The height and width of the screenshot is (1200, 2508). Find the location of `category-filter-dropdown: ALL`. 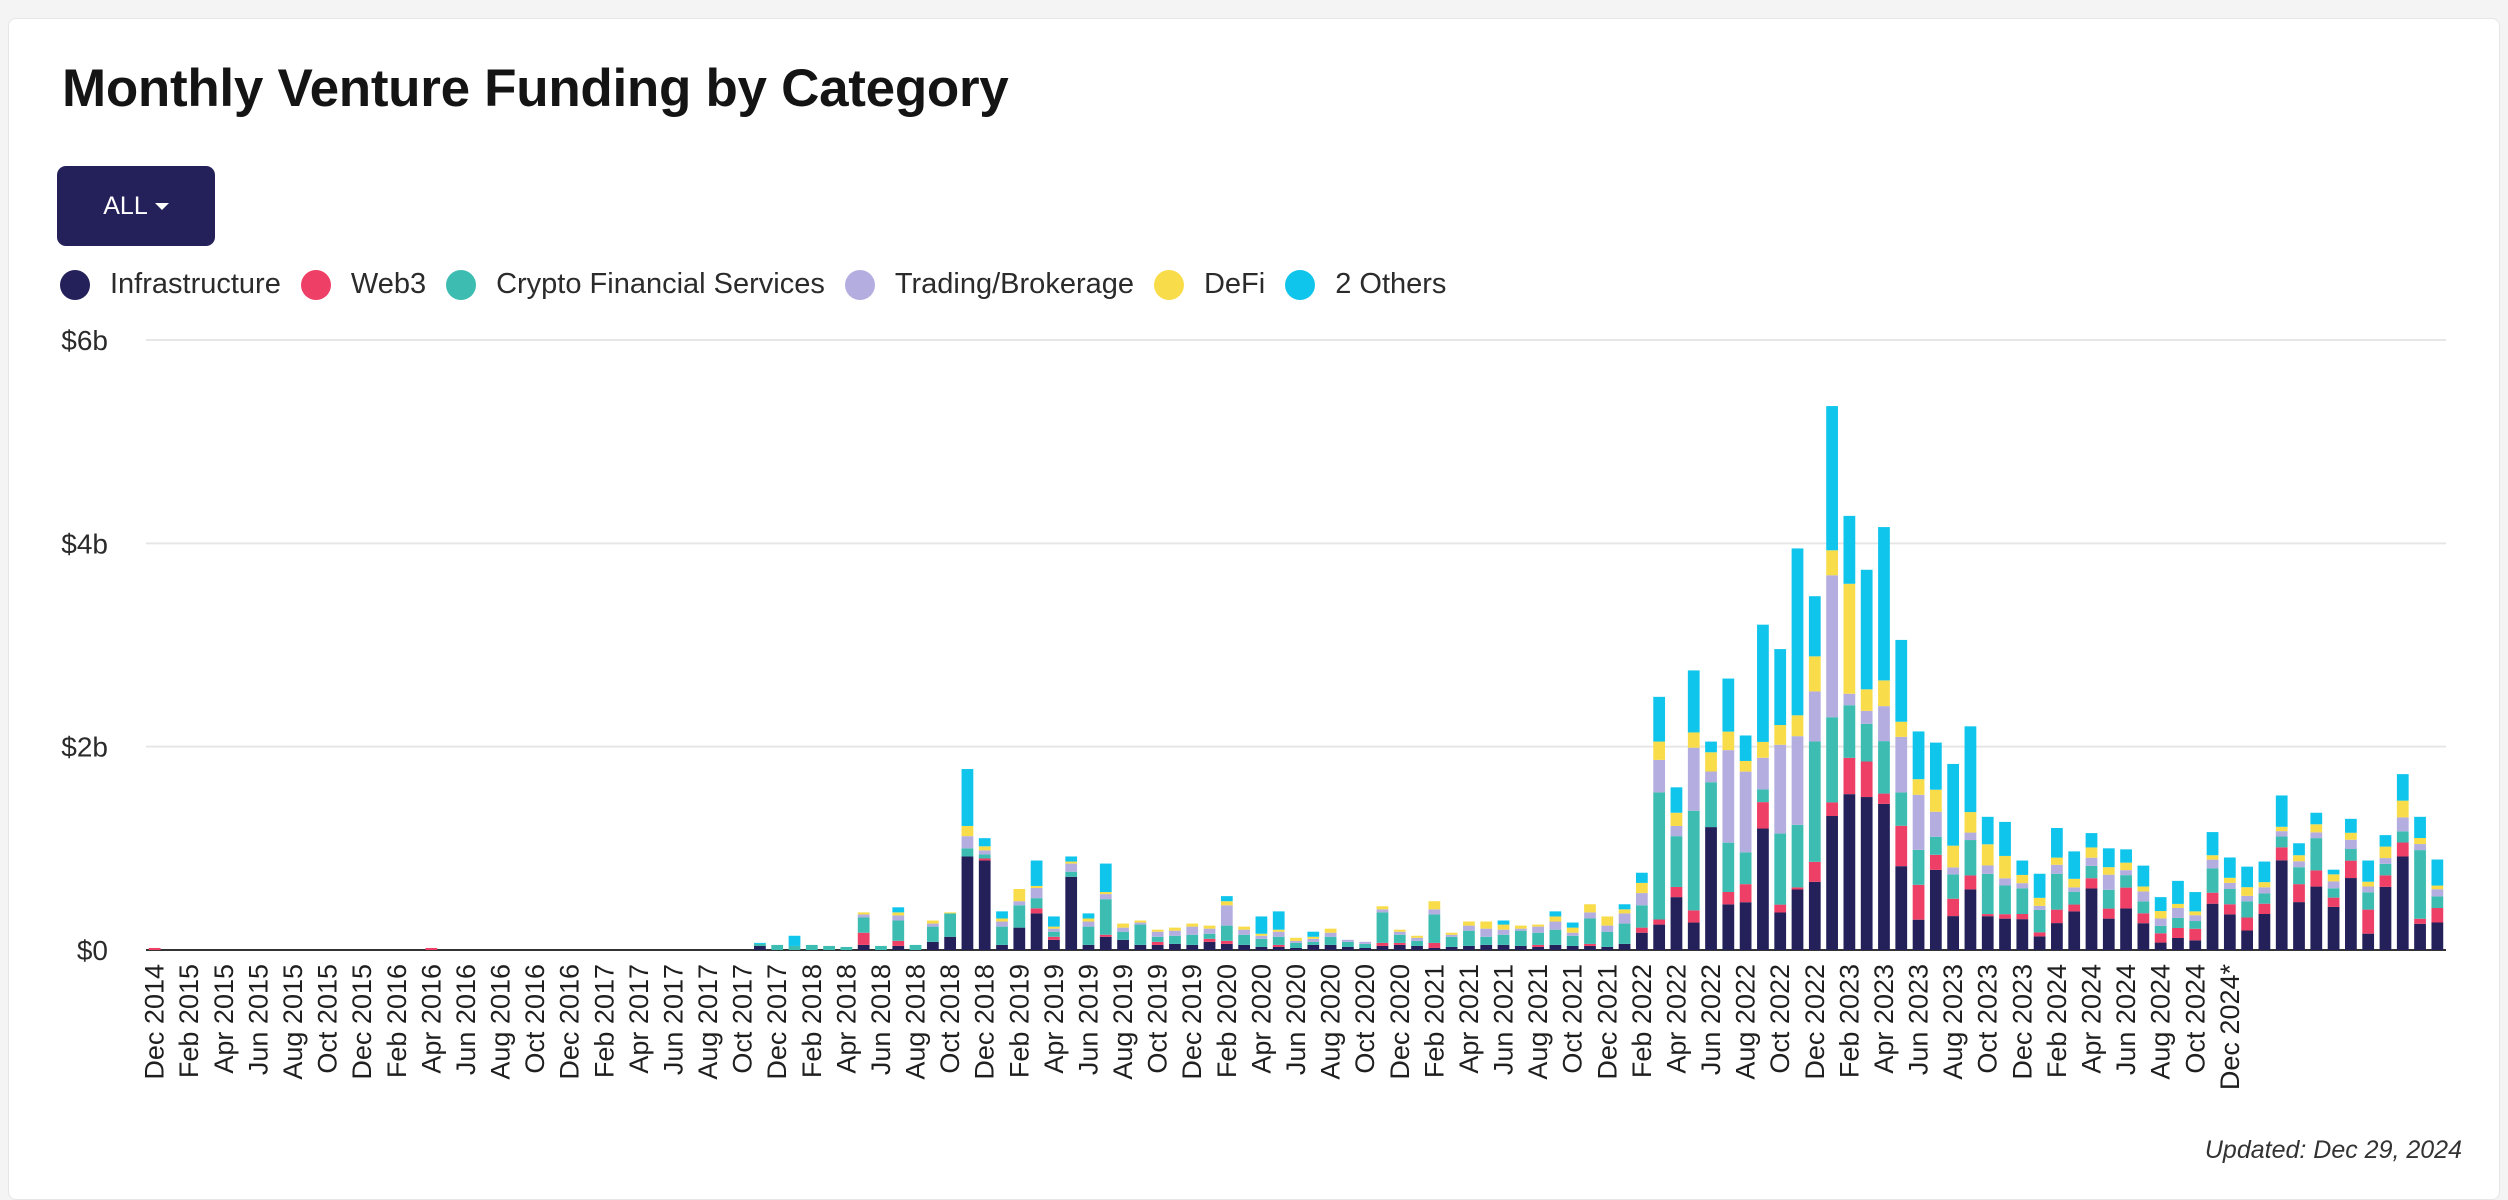

category-filter-dropdown: ALL is located at coordinates (136, 206).